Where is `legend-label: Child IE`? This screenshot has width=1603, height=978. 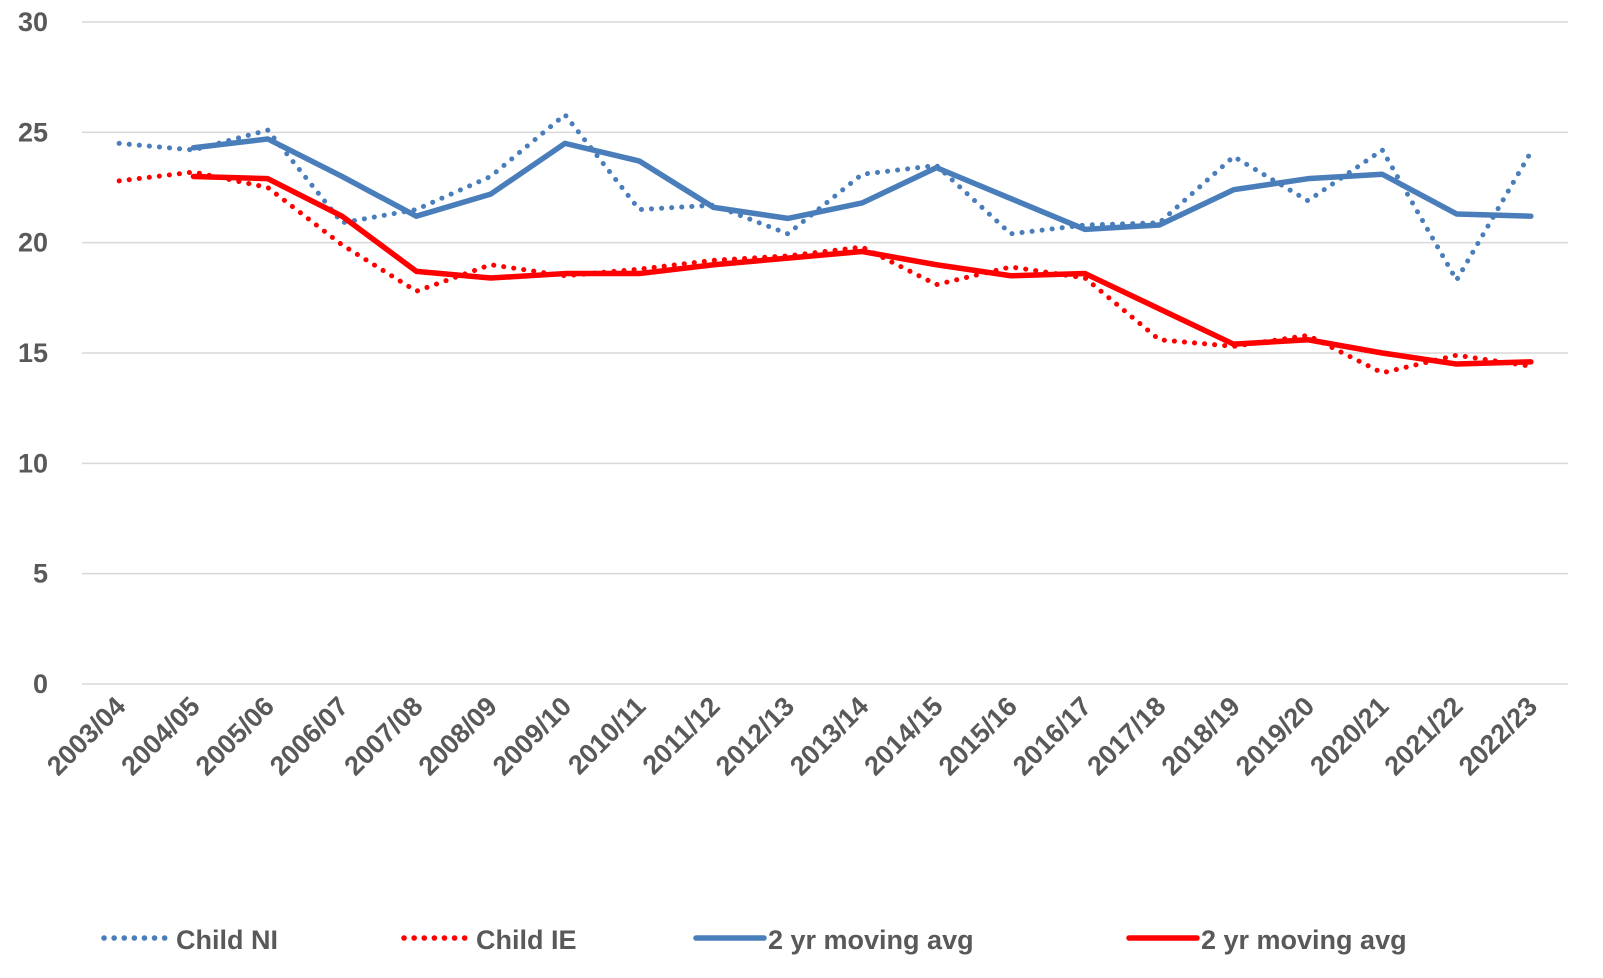
legend-label: Child IE is located at coordinates (526, 940).